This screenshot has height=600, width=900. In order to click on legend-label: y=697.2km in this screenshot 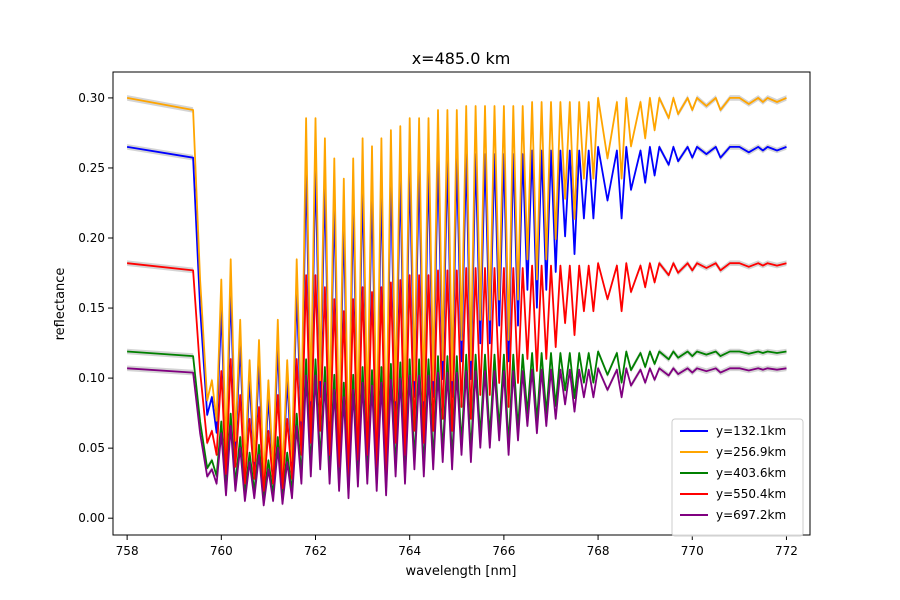, I will do `click(751, 515)`.